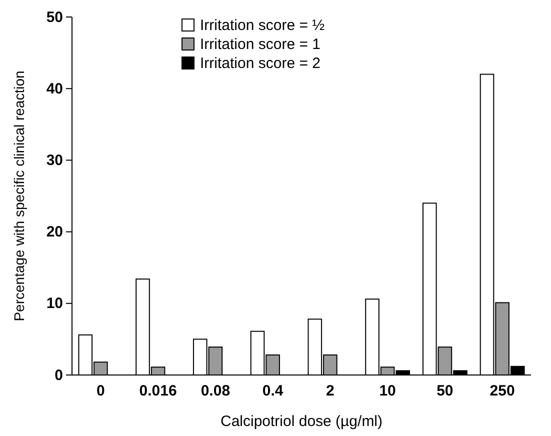 This screenshot has height=436, width=551. I want to click on legend-label: Irritation score = 1, so click(260, 44).